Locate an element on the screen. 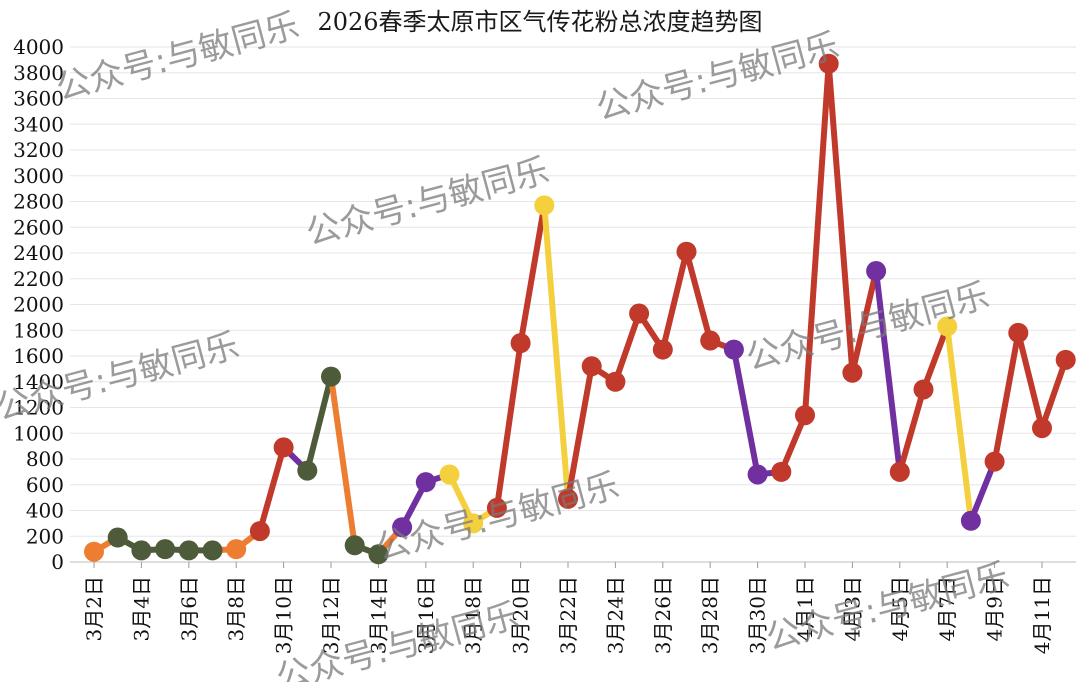 This screenshot has height=682, width=1080. x-tick-label: 3月28日 is located at coordinates (710, 615).